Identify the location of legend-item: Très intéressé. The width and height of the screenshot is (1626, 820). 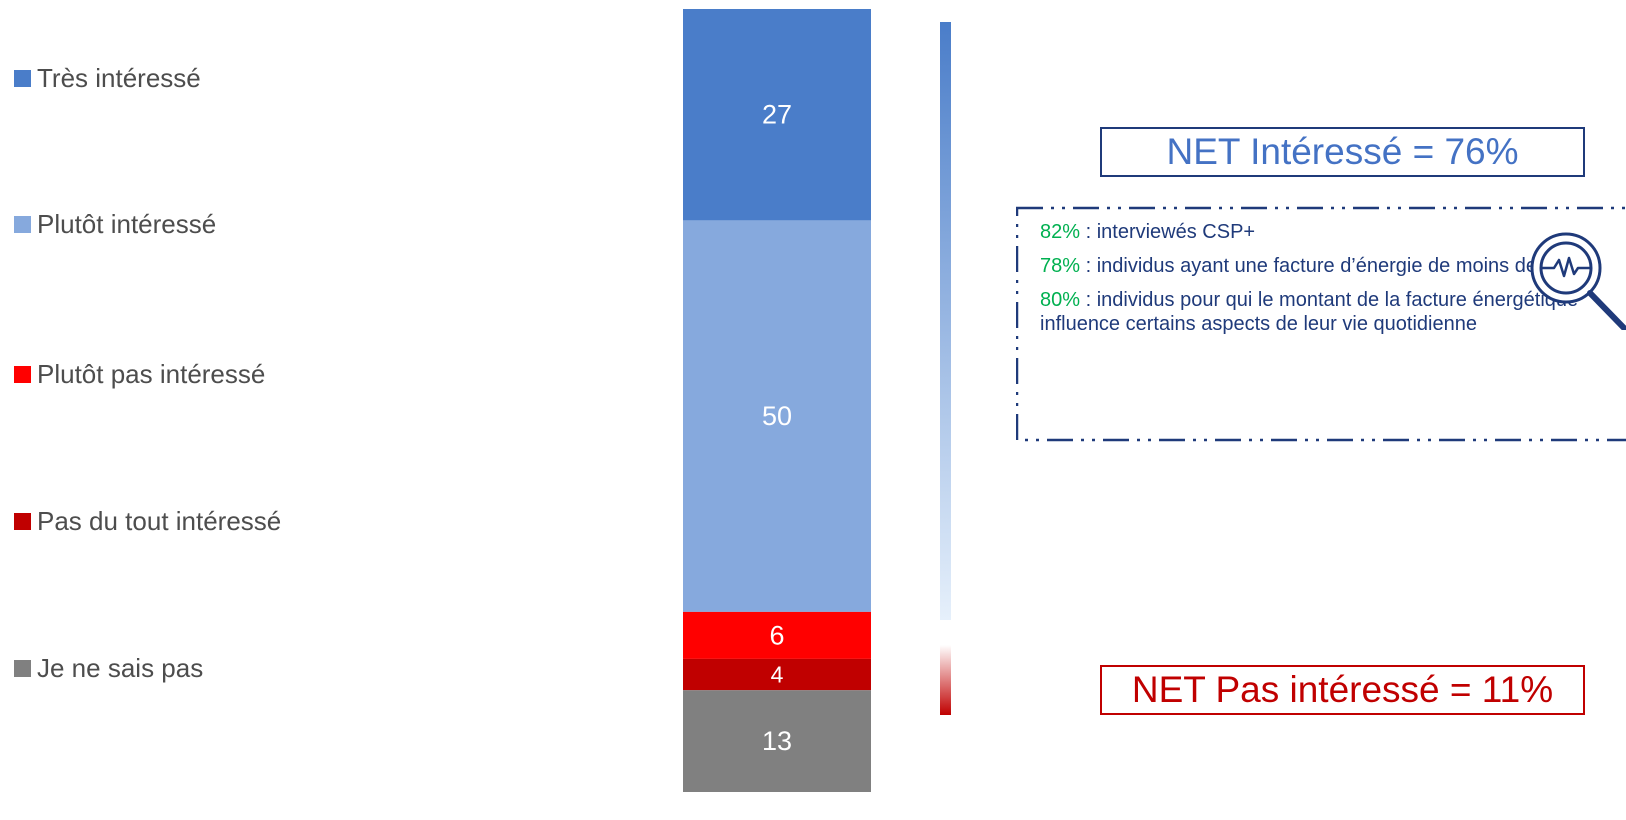
(107, 78).